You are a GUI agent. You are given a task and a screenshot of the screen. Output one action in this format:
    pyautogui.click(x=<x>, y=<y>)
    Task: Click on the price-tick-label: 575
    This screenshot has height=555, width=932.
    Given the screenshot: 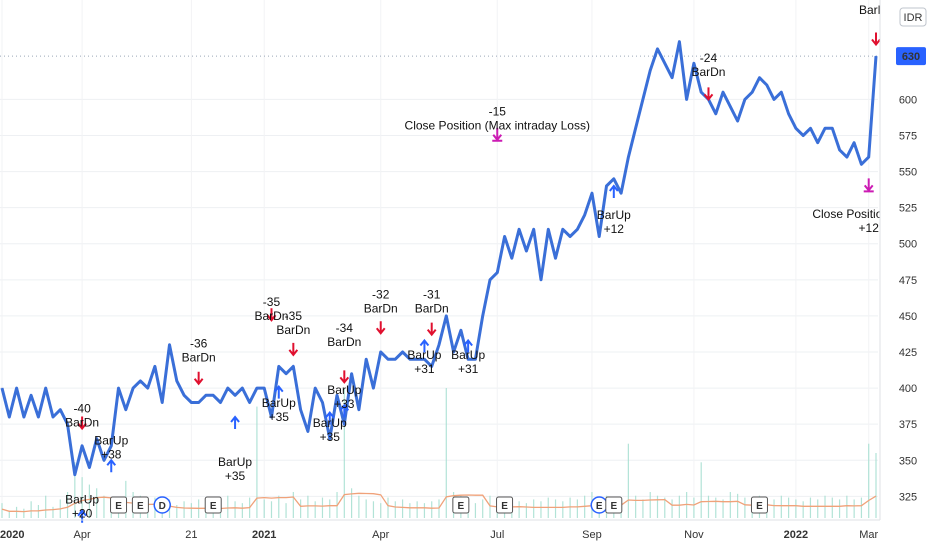 What is the action you would take?
    pyautogui.click(x=908, y=136)
    